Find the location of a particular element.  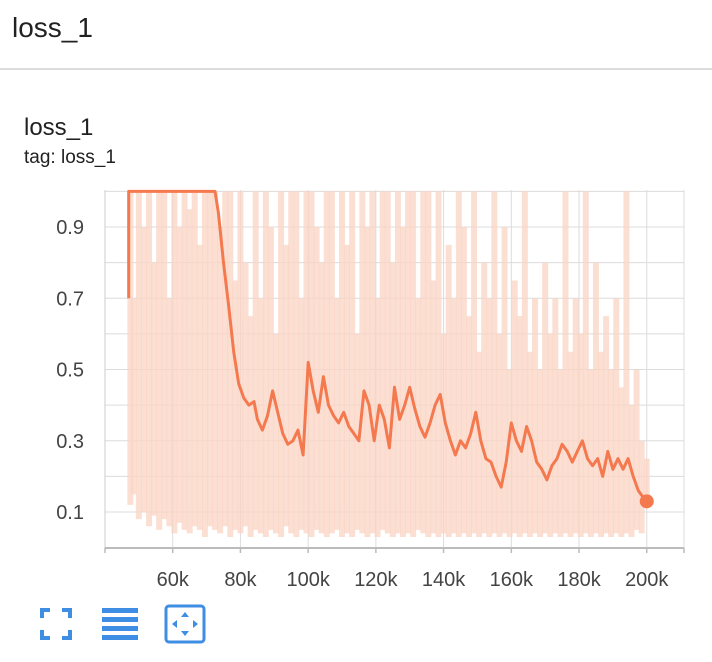

y-tick-label: 0.5 is located at coordinates (70, 371).